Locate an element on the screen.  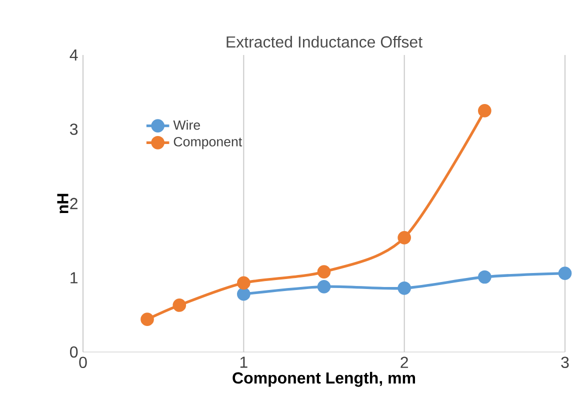
x-tick-label: 3 is located at coordinates (565, 362).